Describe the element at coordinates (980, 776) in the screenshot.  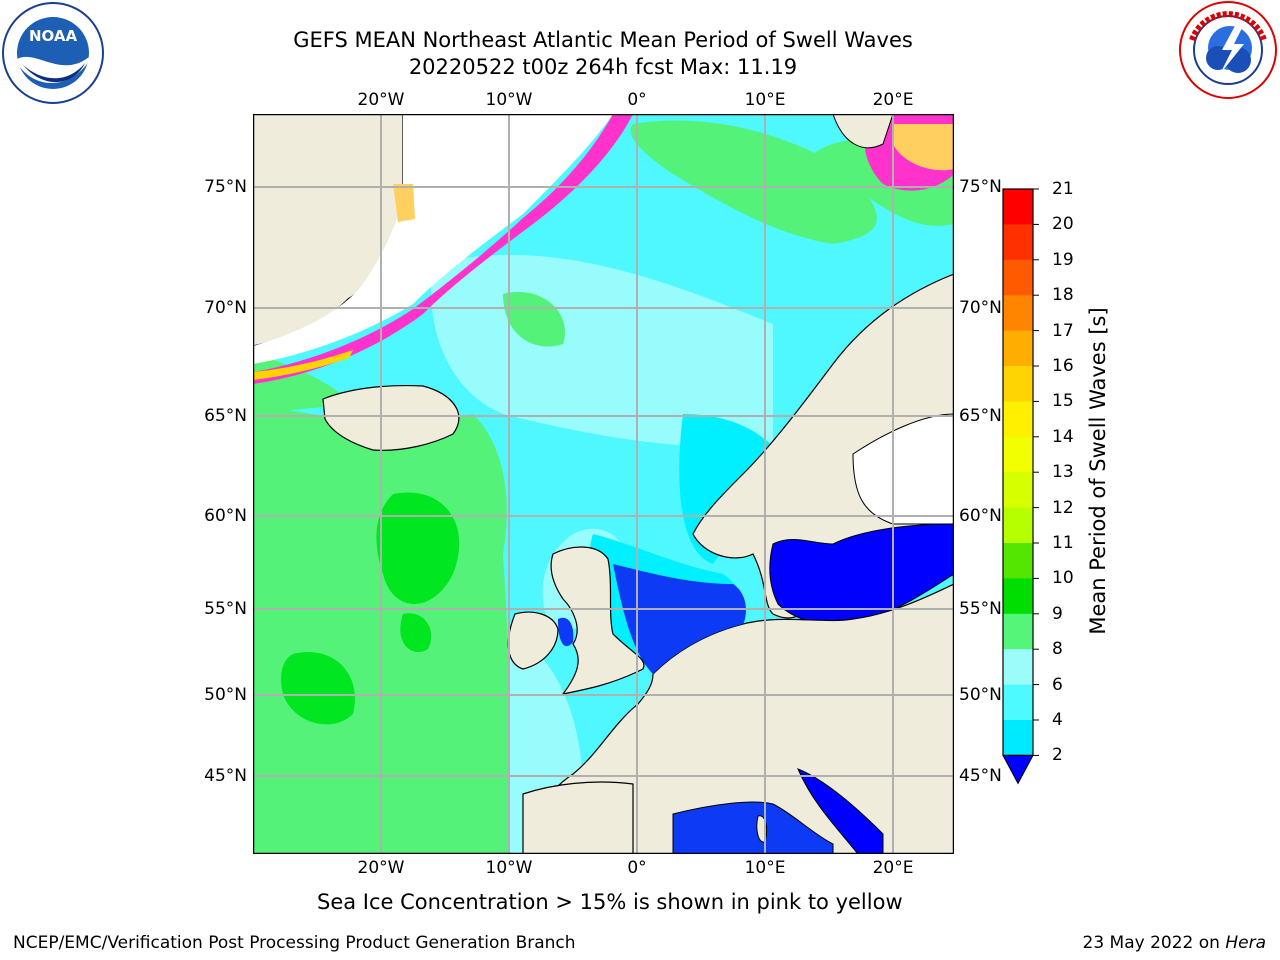
I see `lat-label-right-45n: 45°N` at that location.